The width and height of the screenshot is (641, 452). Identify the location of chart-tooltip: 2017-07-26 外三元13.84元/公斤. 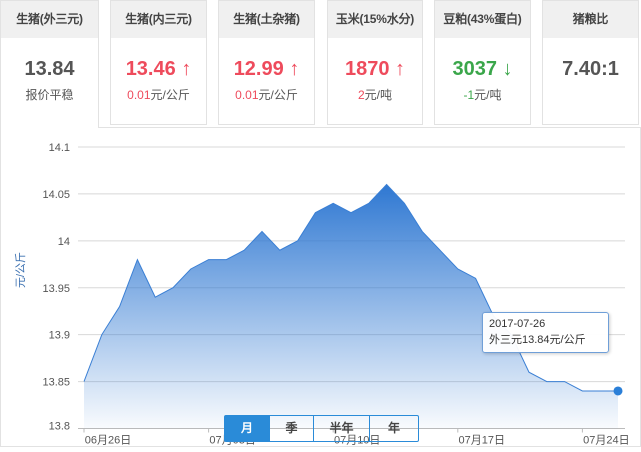
(545, 332).